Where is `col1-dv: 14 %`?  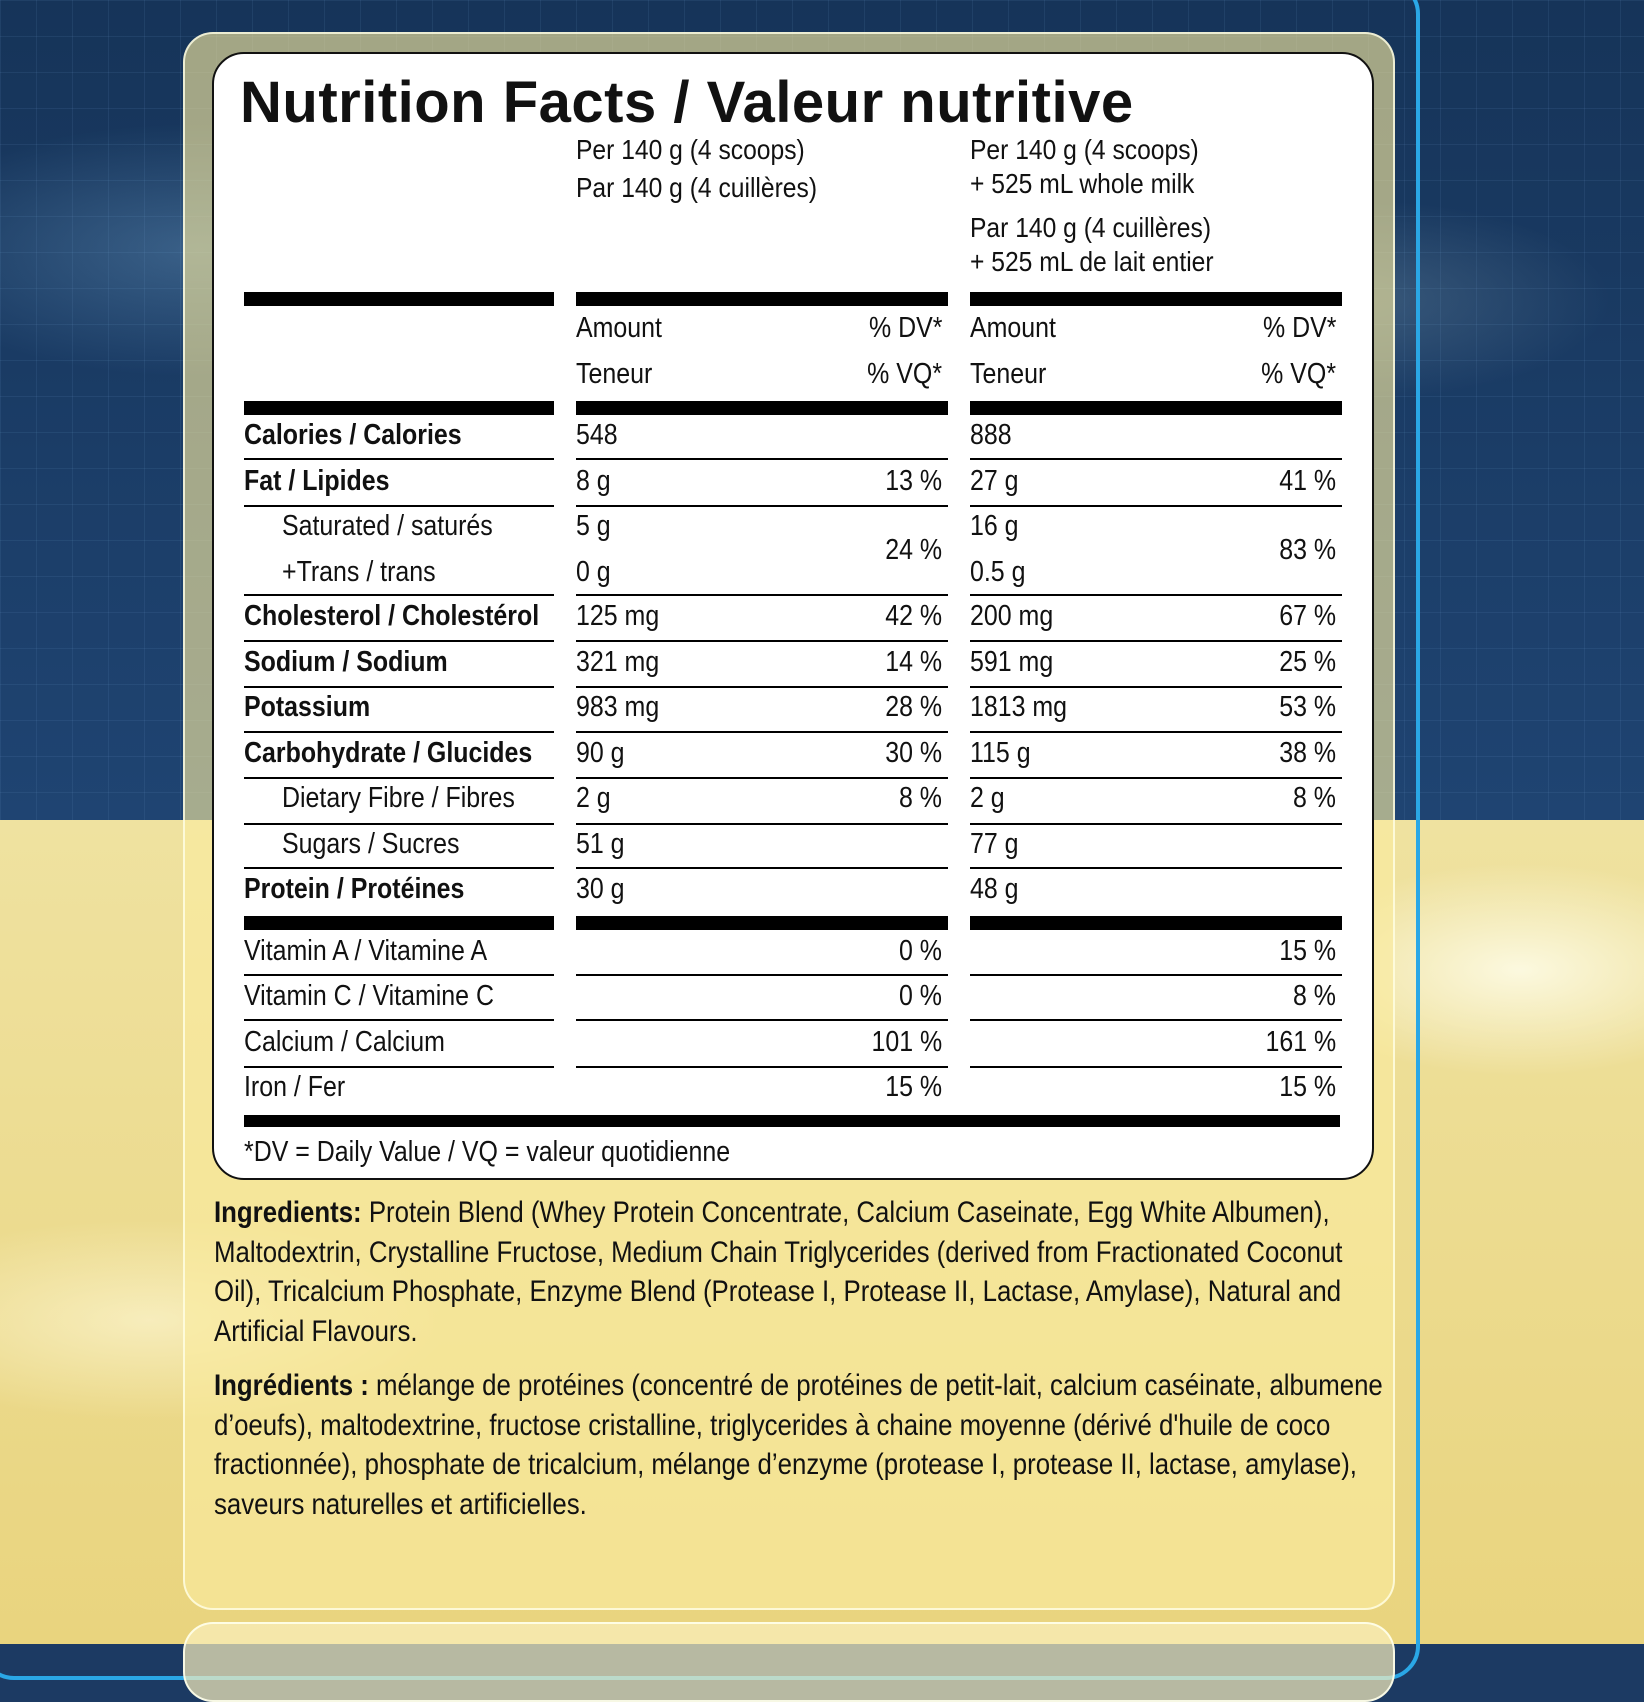
col1-dv: 14 % is located at coordinates (913, 662).